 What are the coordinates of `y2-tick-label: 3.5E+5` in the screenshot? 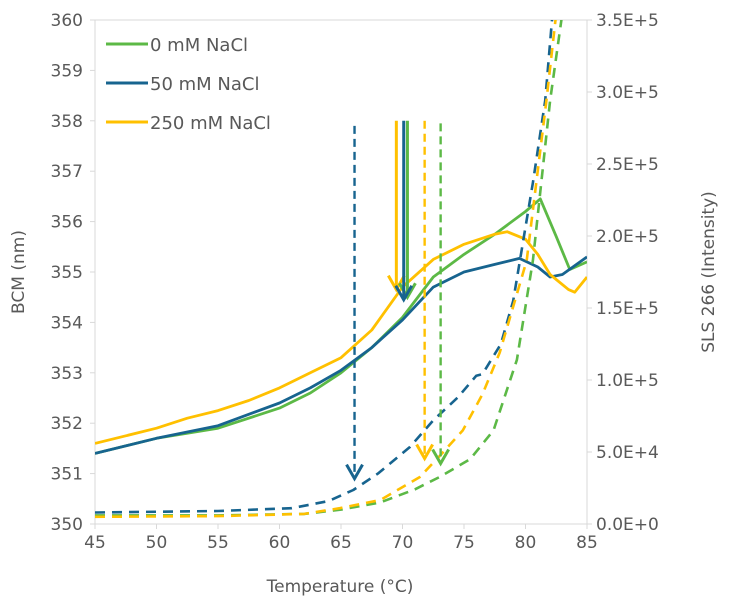 It's located at (627, 21).